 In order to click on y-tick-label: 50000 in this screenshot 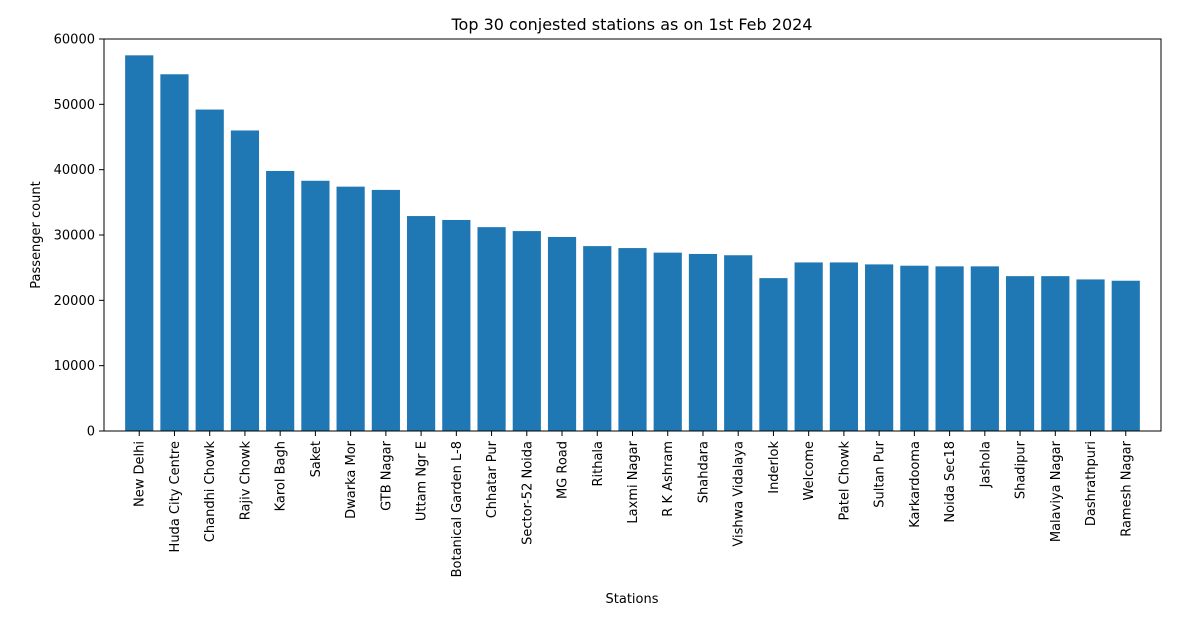, I will do `click(74, 105)`.